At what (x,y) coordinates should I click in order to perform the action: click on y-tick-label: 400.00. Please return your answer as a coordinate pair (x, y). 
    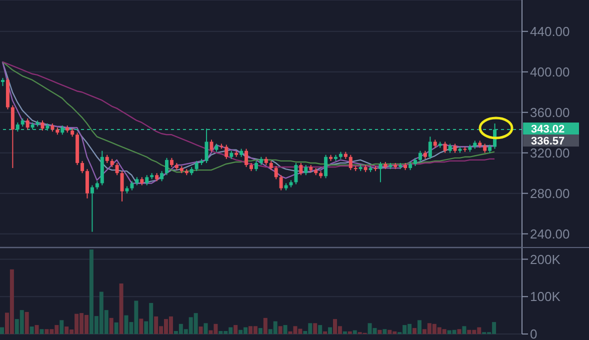
    Looking at the image, I should click on (550, 72).